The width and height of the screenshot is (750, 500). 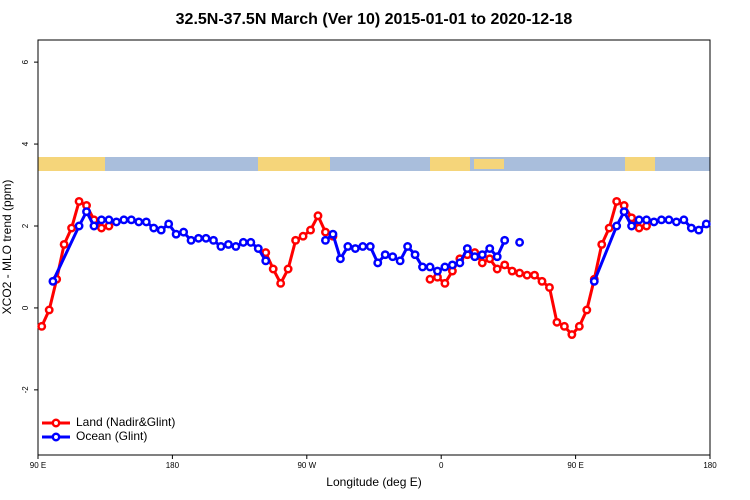 I want to click on map-strip, so click(x=374, y=164).